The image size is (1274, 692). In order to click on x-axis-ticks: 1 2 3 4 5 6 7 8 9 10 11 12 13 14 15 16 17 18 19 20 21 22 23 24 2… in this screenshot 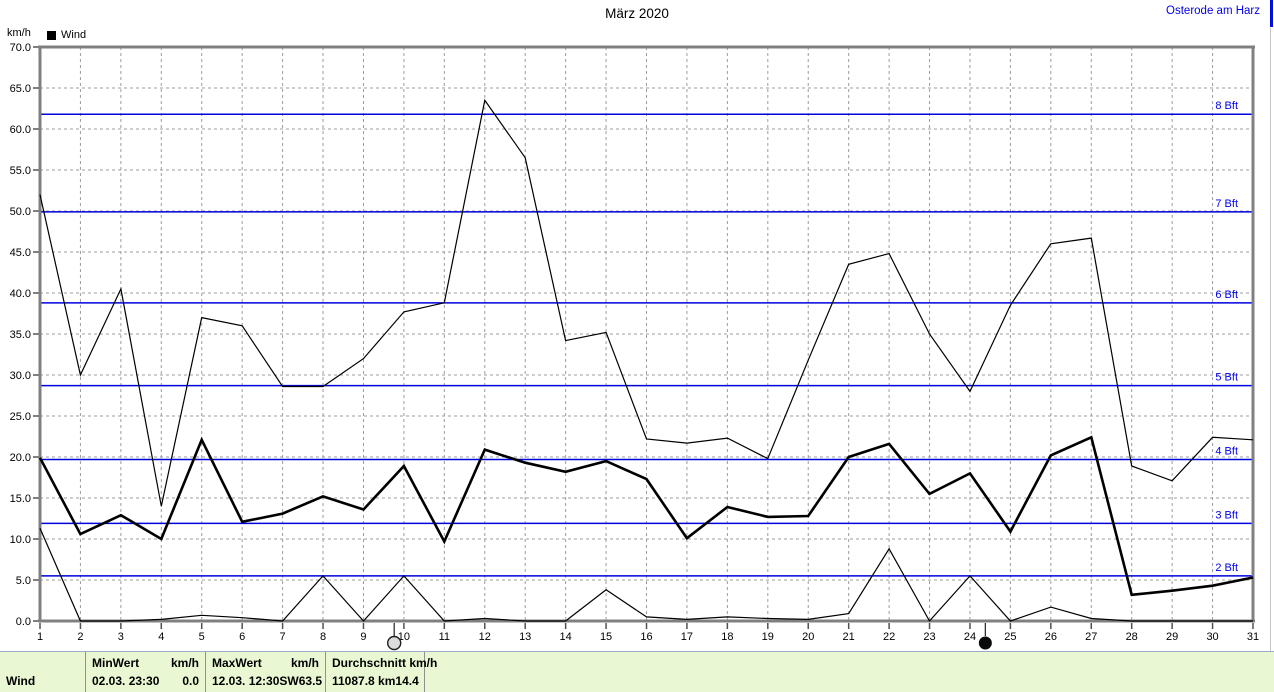, I will do `click(648, 633)`.